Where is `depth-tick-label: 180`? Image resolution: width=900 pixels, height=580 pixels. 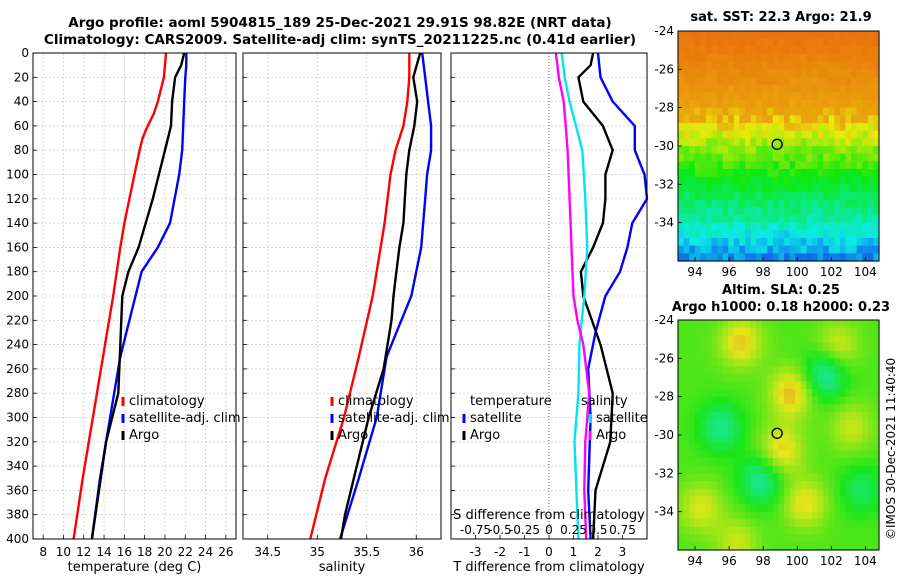 depth-tick-label: 180 is located at coordinates (17, 272).